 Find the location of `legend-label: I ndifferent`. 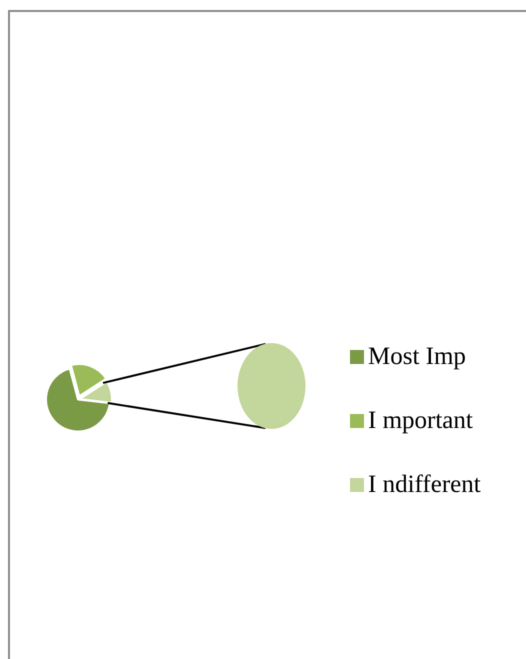

legend-label: I ndifferent is located at coordinates (424, 485).